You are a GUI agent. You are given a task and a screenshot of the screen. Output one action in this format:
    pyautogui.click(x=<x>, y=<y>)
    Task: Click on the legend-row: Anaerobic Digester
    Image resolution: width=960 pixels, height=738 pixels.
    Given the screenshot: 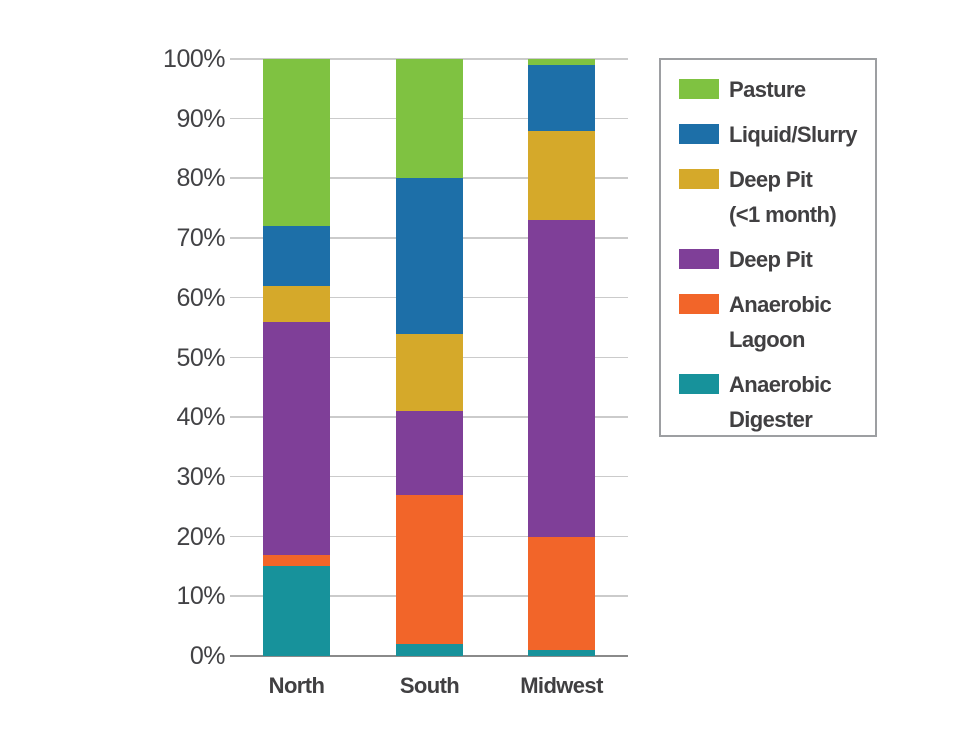 What is the action you would take?
    pyautogui.click(x=777, y=402)
    